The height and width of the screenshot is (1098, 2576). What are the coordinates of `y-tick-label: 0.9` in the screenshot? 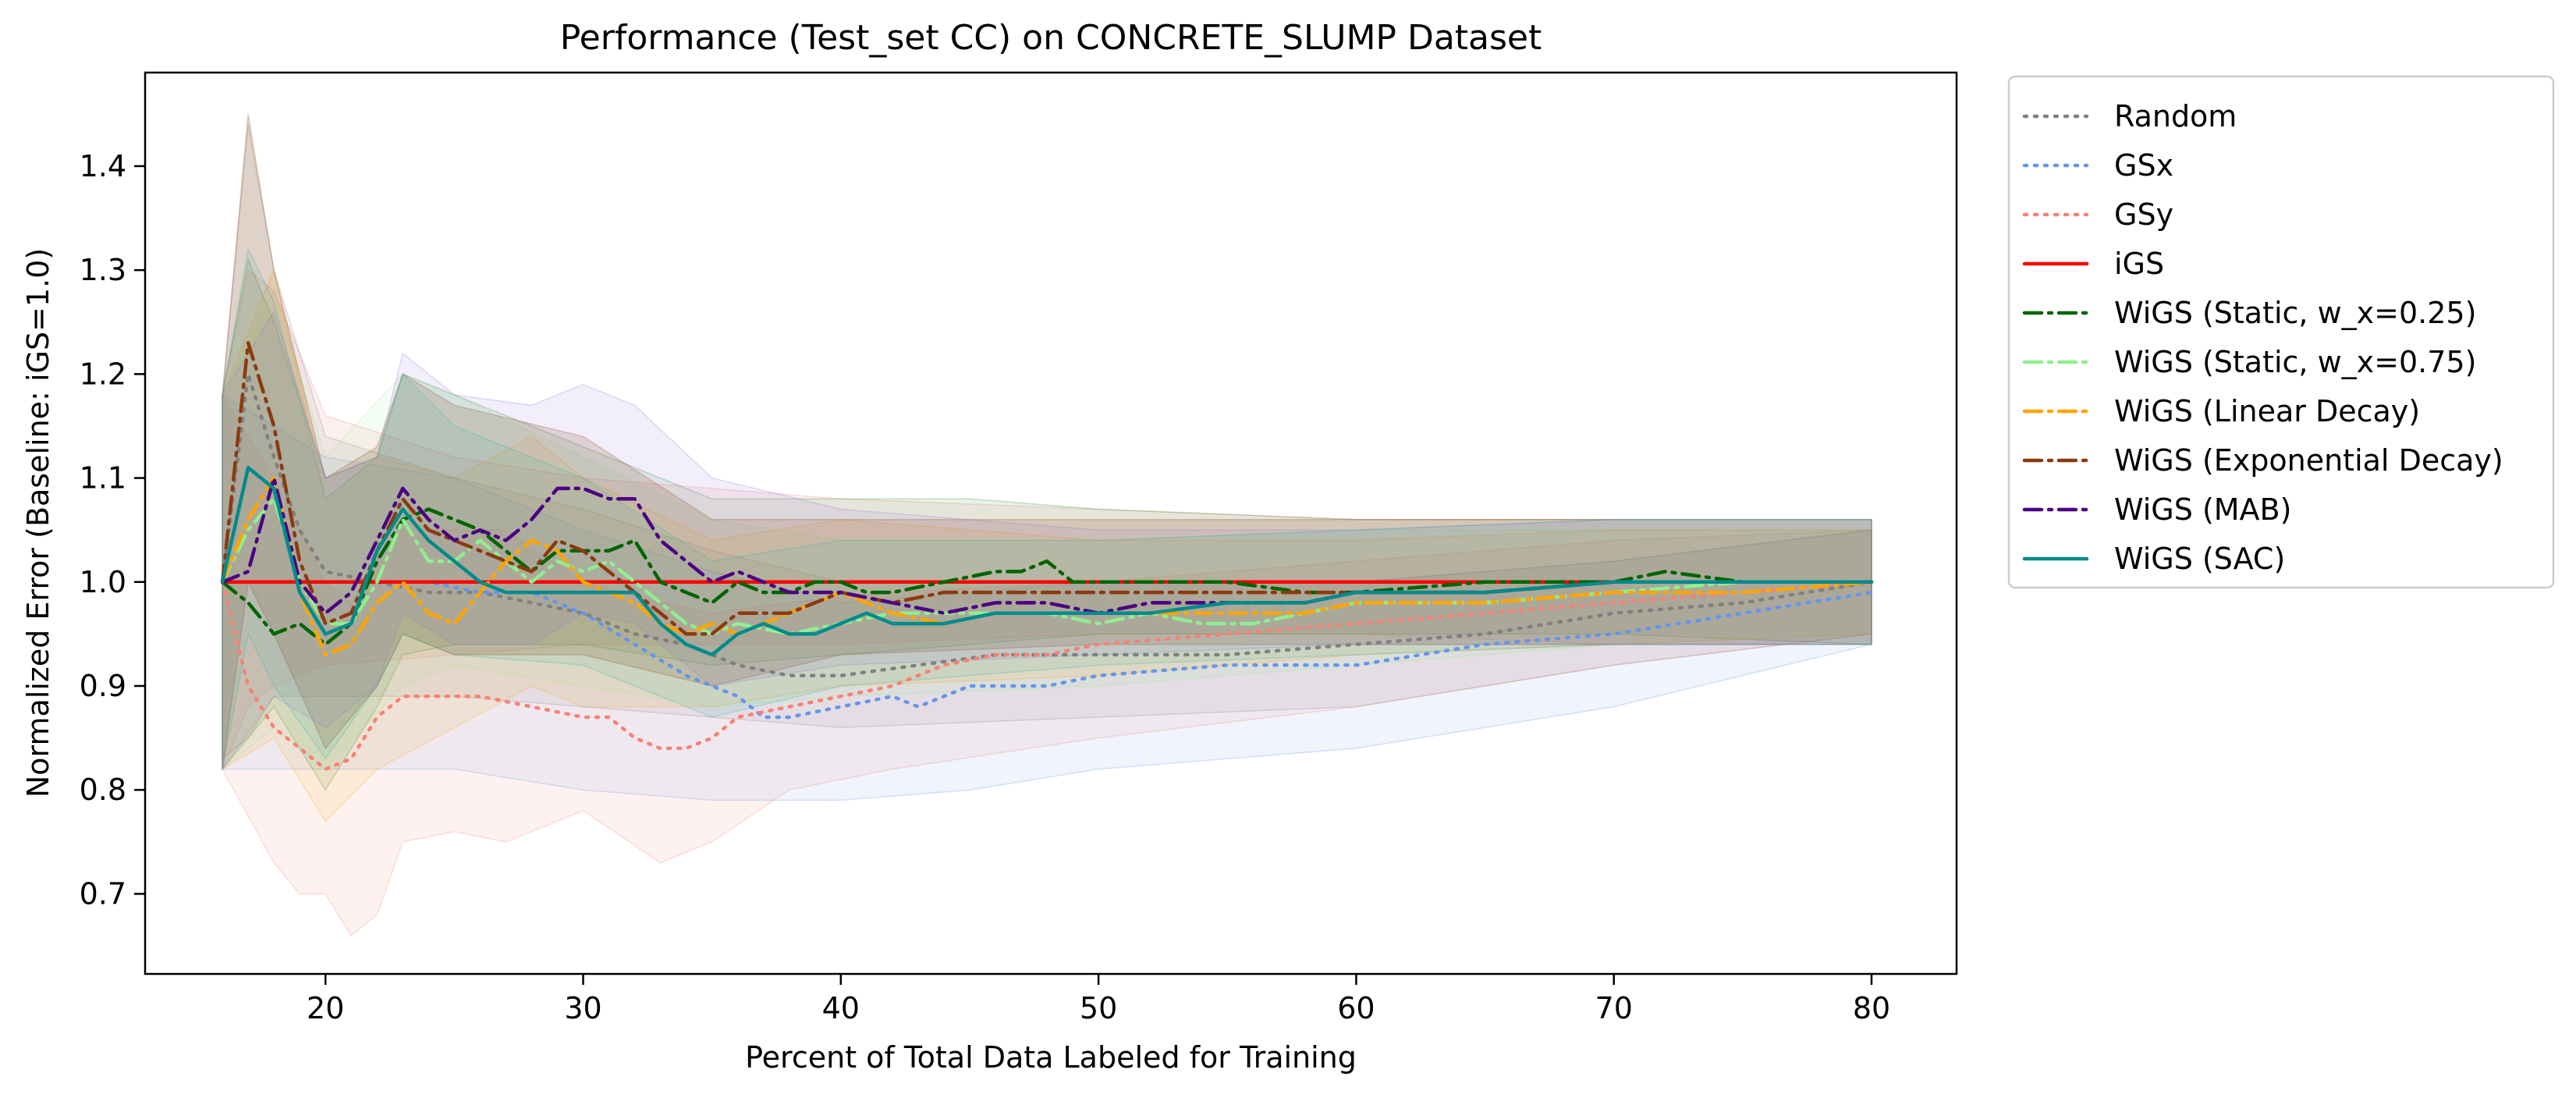 It's located at (103, 686).